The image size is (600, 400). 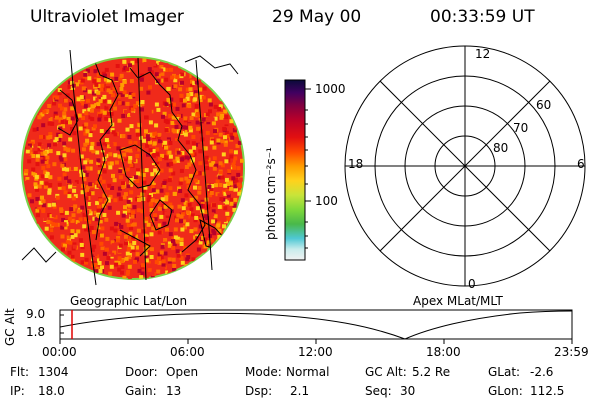 What do you see at coordinates (505, 391) in the screenshot?
I see `status-glon-label: GLon:` at bounding box center [505, 391].